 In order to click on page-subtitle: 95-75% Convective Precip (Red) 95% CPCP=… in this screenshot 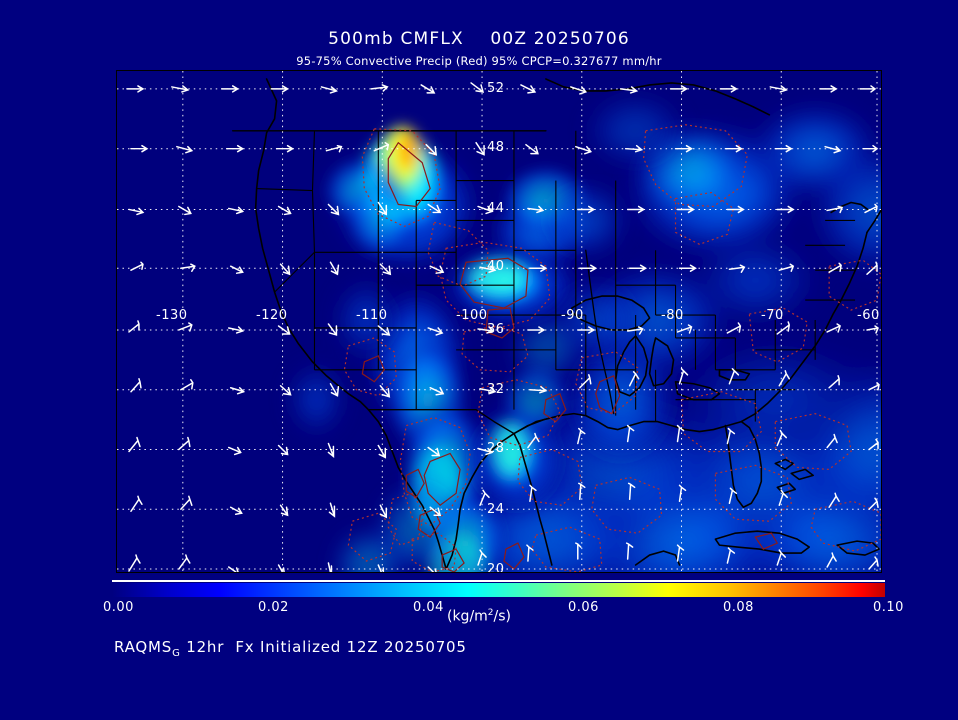, I will do `click(479, 61)`.